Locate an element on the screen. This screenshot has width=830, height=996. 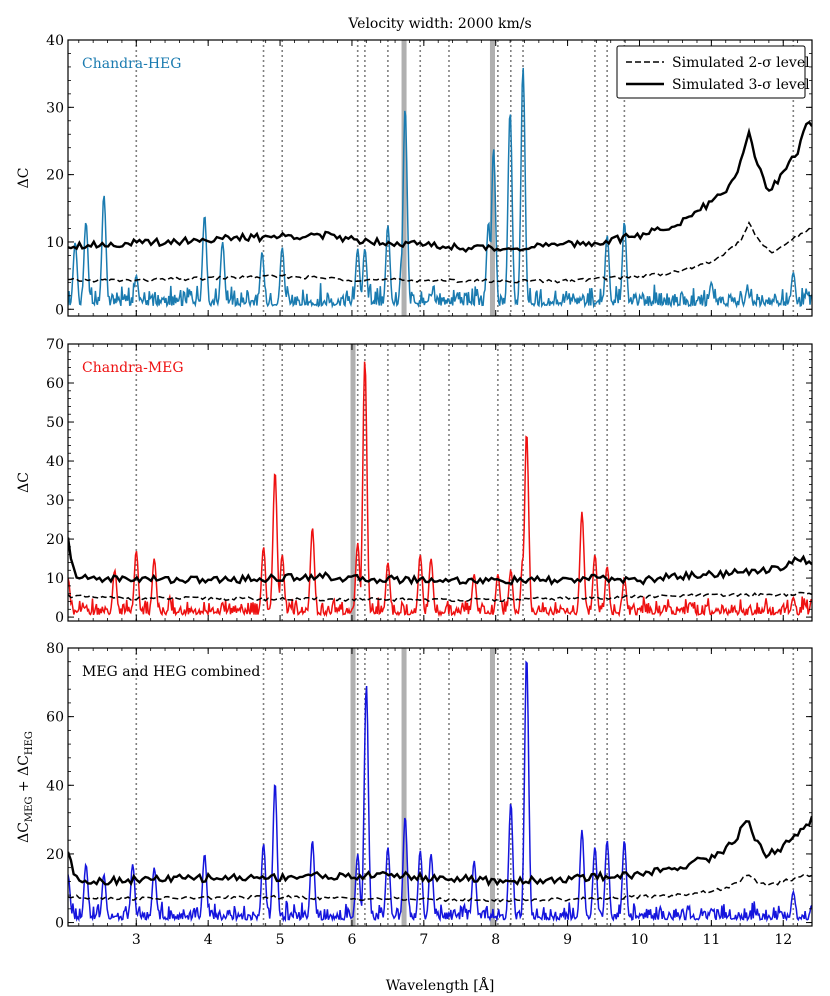
x-tick-label: 10 is located at coordinates (640, 940).